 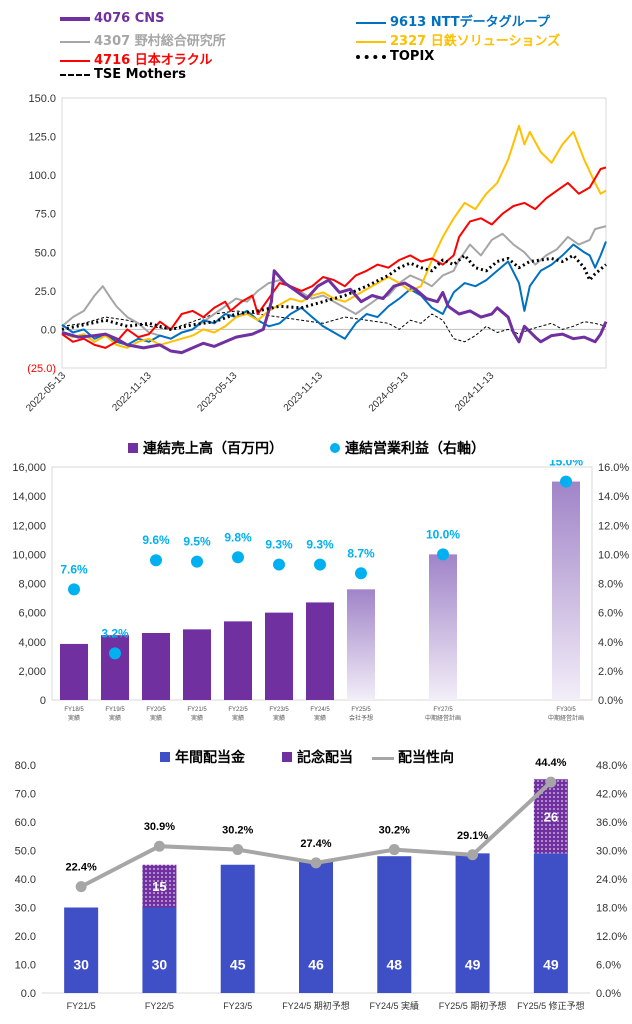 I want to click on y-left-tick-label: 70.0, so click(x=25, y=795).